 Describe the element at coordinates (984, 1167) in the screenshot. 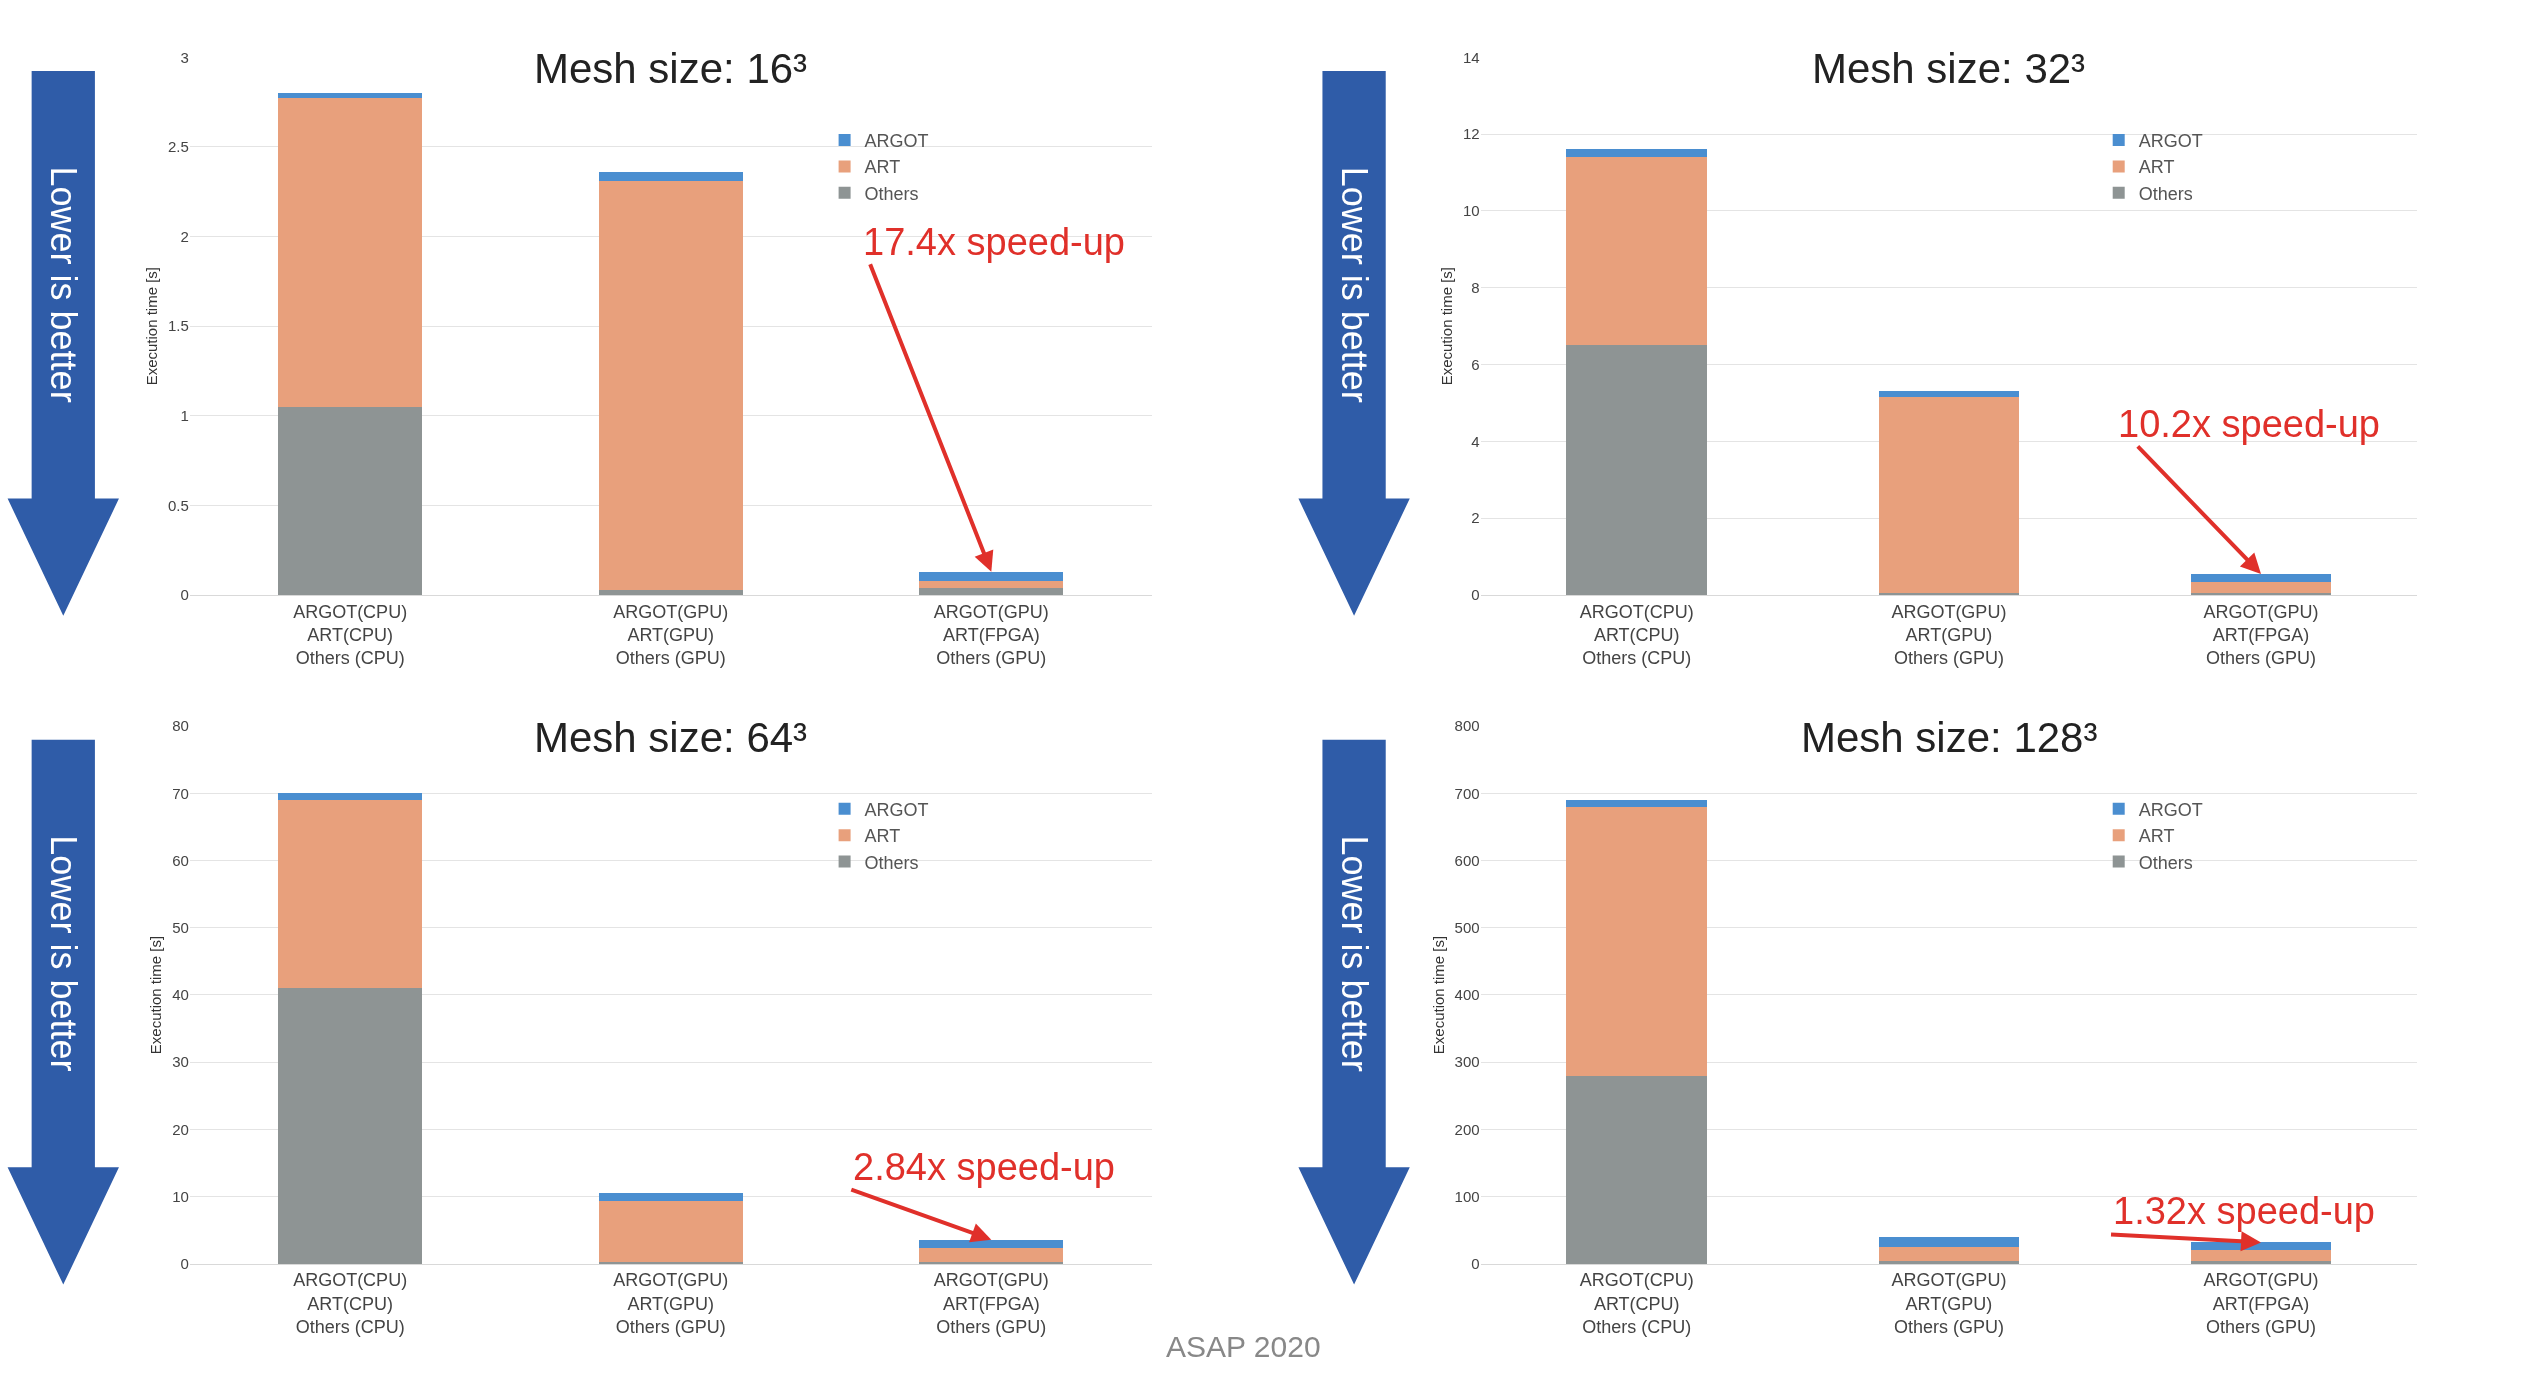

I see `annotation: 2.84x speed-up` at that location.